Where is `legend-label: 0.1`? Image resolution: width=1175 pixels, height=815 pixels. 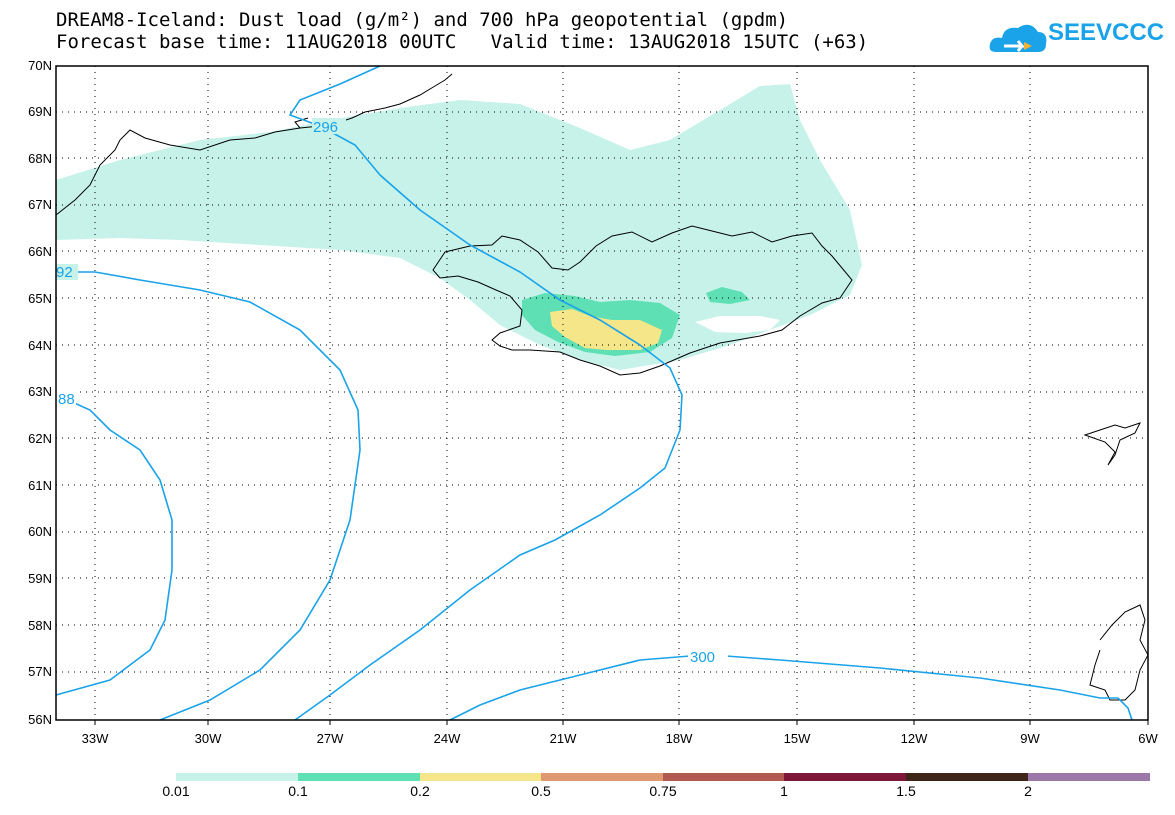 legend-label: 0.1 is located at coordinates (298, 791).